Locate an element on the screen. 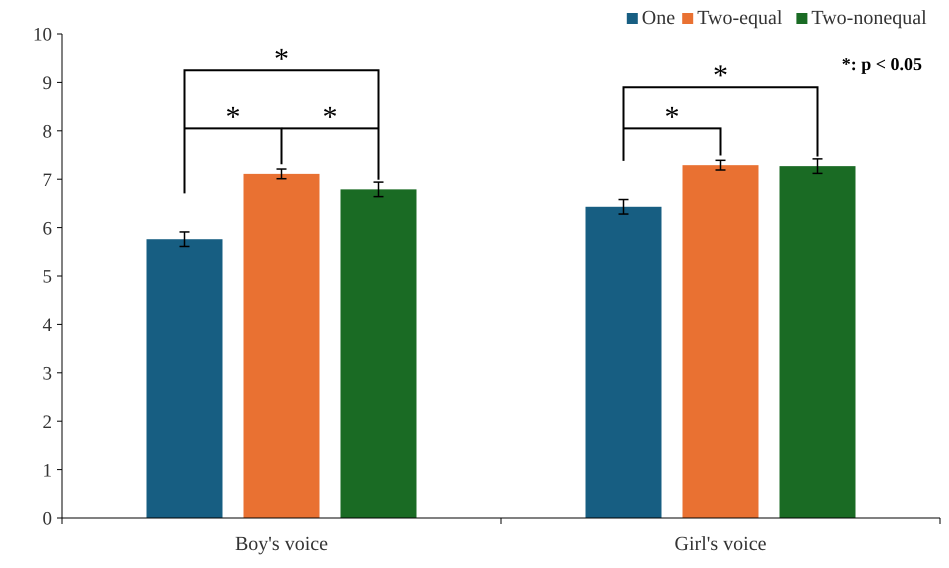 Image resolution: width=949 pixels, height=568 pixels. y-tick-label: 9 is located at coordinates (47, 83).